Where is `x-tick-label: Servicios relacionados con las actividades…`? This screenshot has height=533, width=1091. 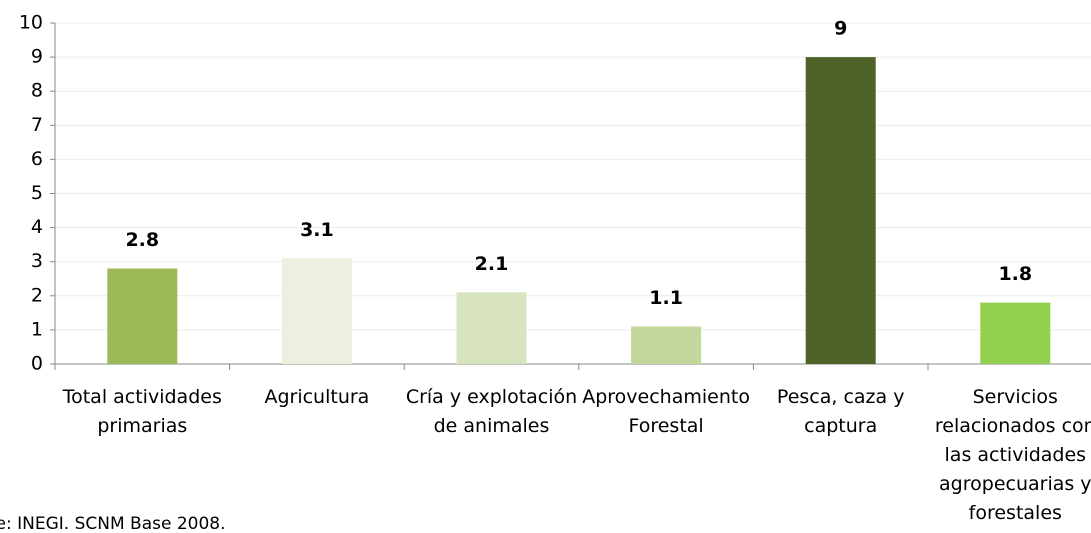 x-tick-label: Servicios relacionados con las actividades… is located at coordinates (1013, 455).